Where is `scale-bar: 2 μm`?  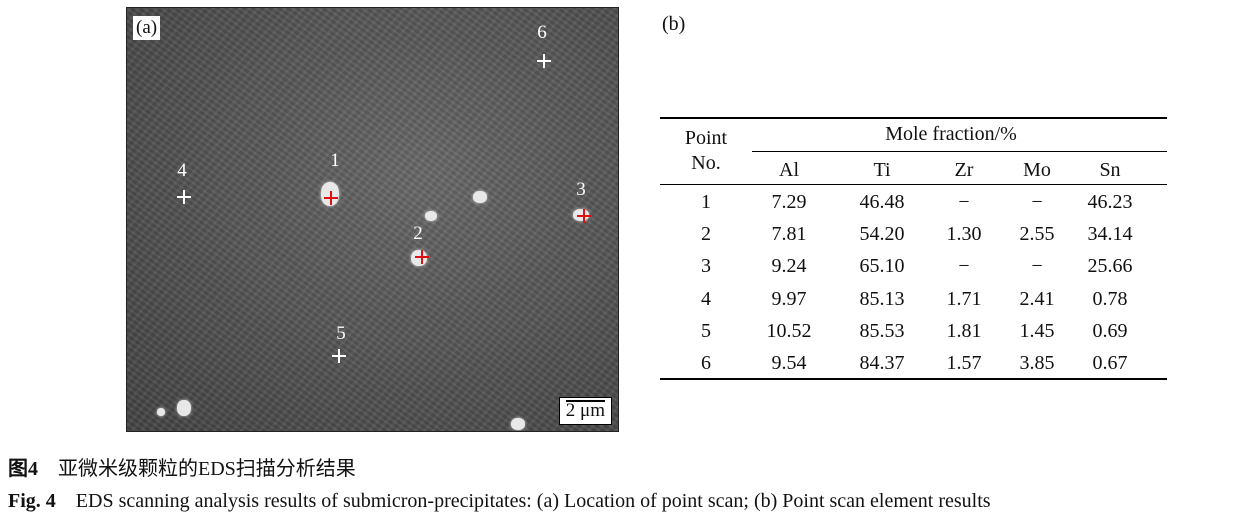 scale-bar: 2 μm is located at coordinates (585, 411).